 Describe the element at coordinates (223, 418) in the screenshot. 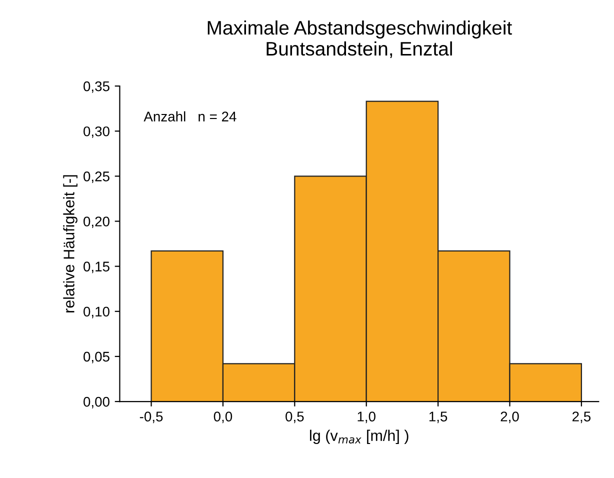

I see `x-tick-label: 0,0` at that location.